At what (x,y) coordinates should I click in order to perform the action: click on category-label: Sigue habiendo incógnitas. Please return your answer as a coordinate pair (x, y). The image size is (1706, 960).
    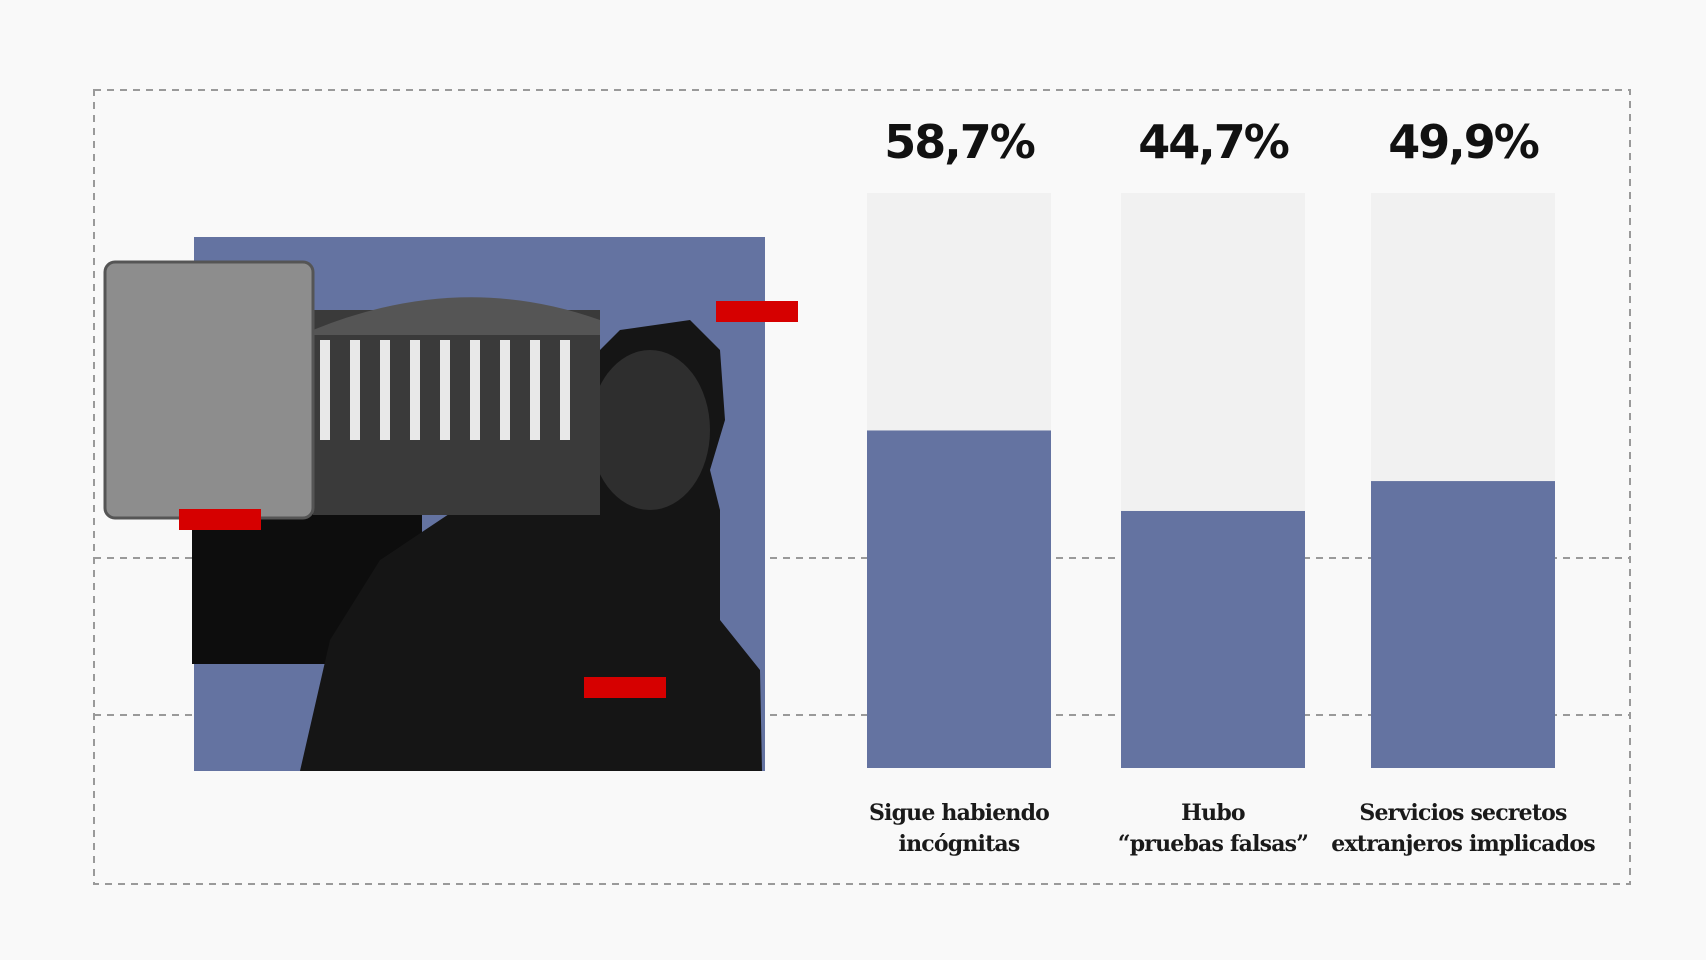
    Looking at the image, I should click on (959, 828).